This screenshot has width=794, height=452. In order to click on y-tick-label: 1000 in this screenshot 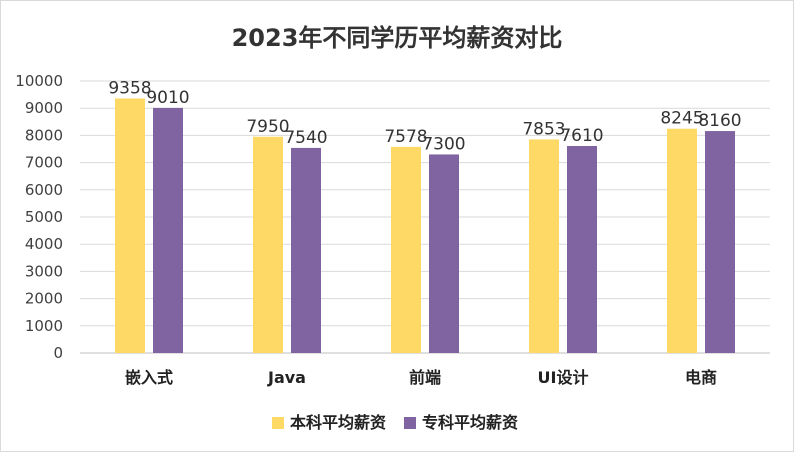, I will do `click(44, 326)`.